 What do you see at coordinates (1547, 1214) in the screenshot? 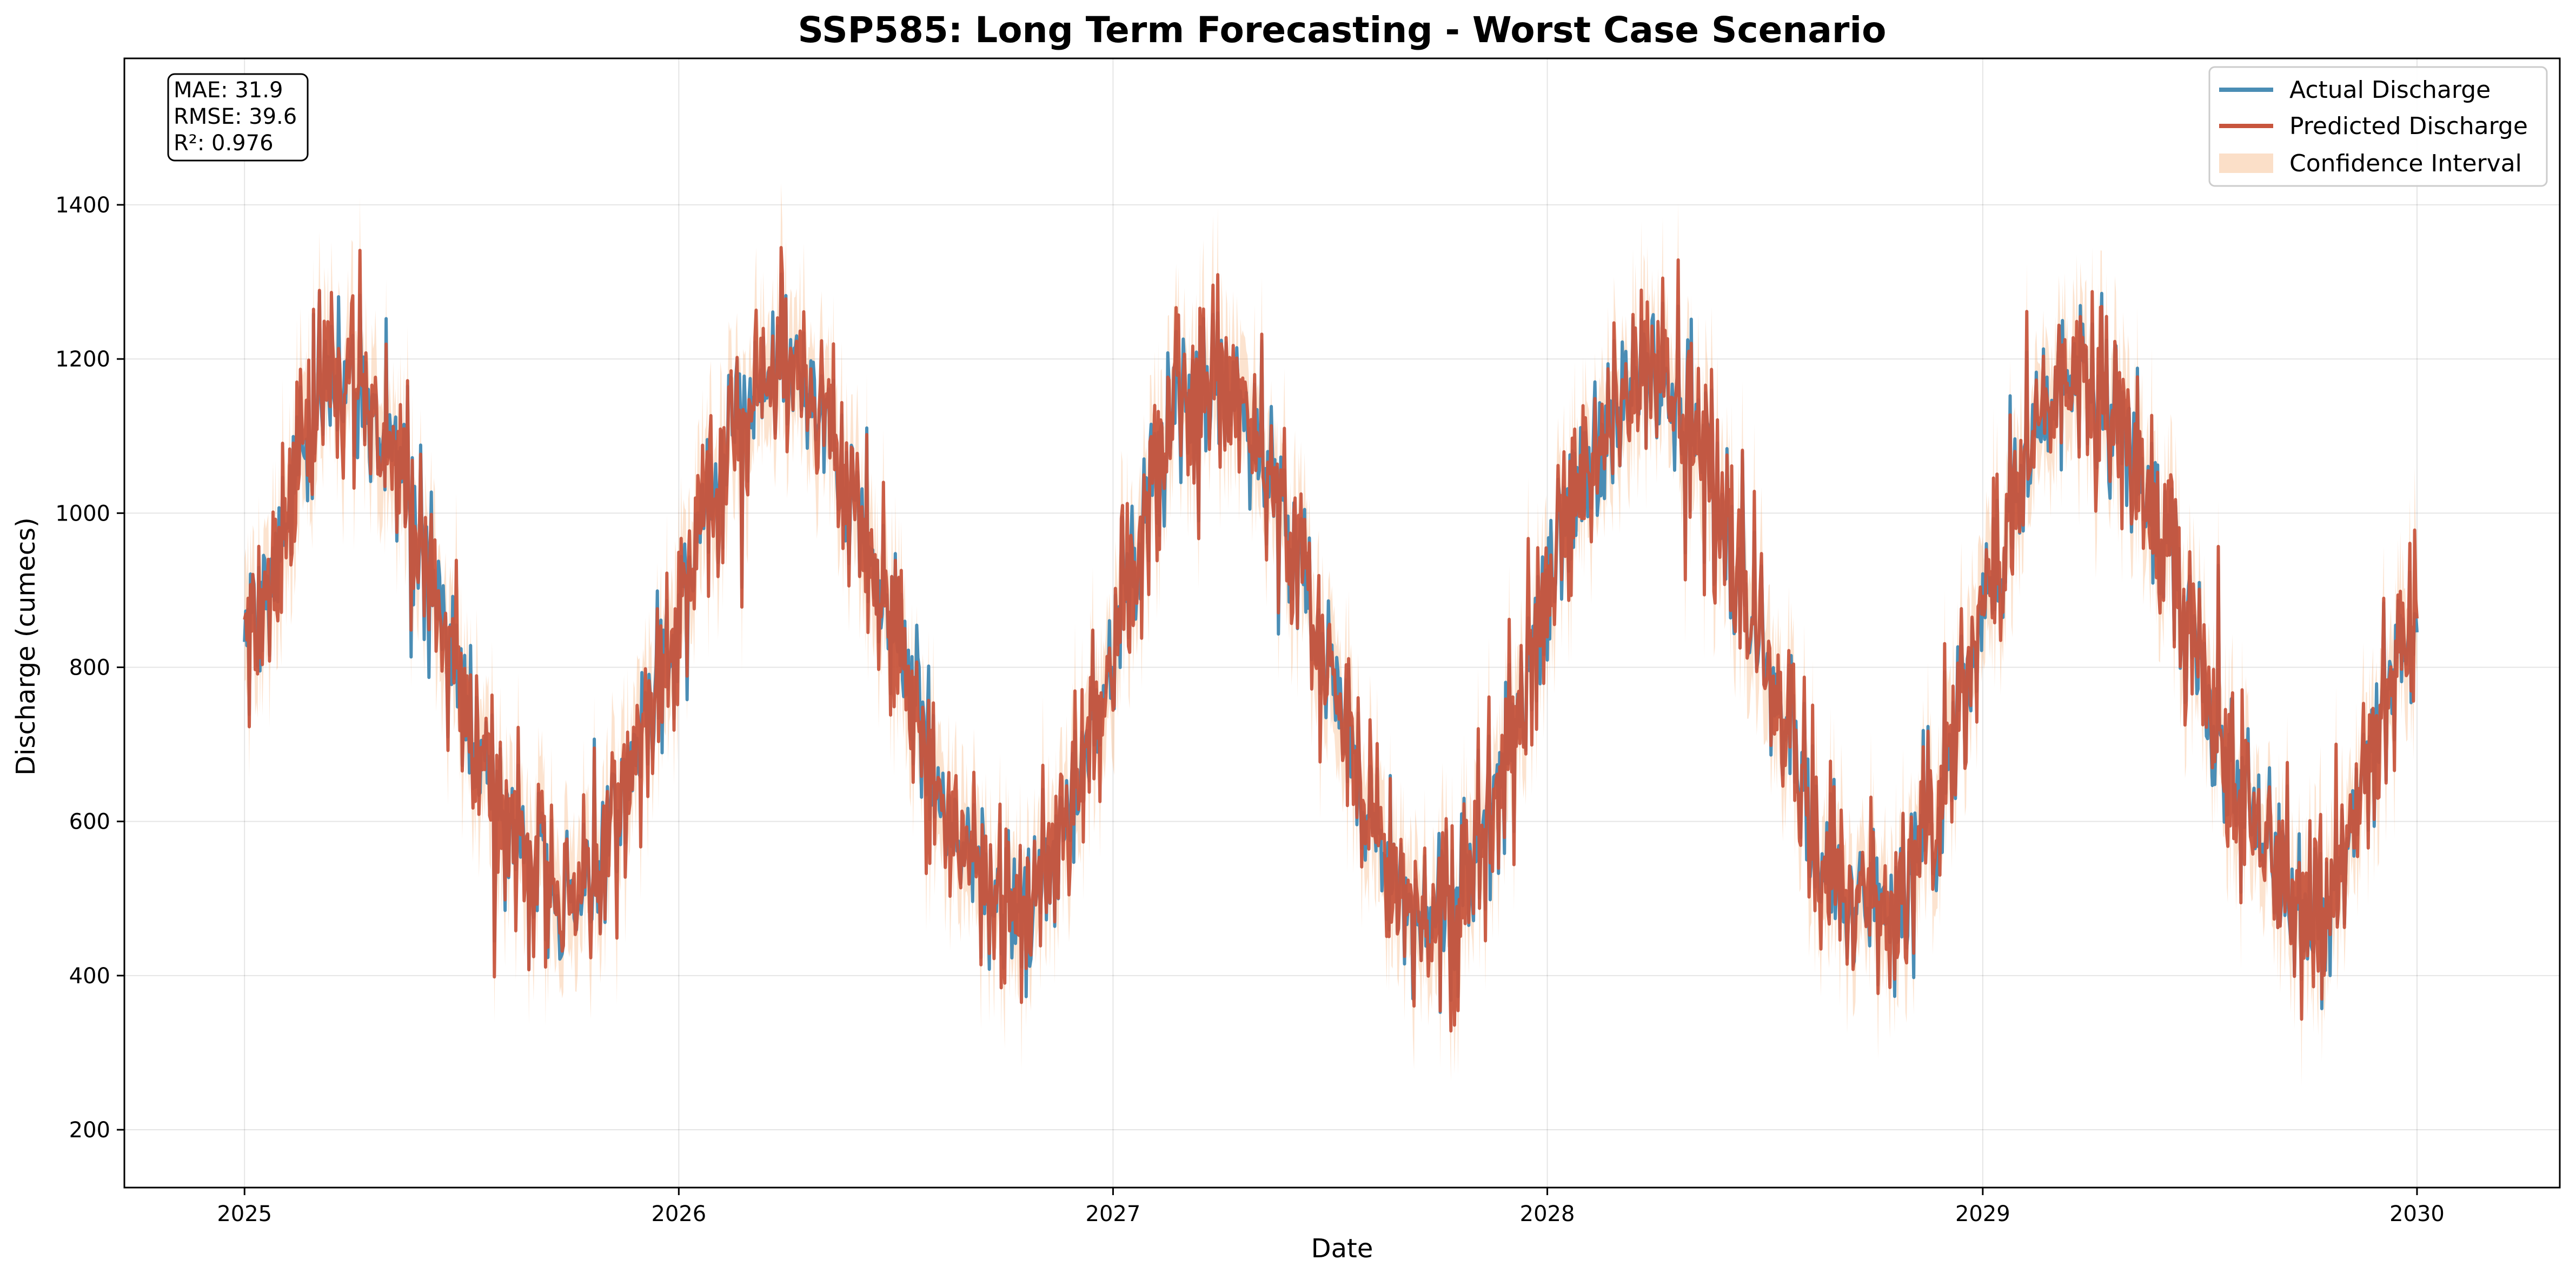
I see `x-tick-label: 2028` at bounding box center [1547, 1214].